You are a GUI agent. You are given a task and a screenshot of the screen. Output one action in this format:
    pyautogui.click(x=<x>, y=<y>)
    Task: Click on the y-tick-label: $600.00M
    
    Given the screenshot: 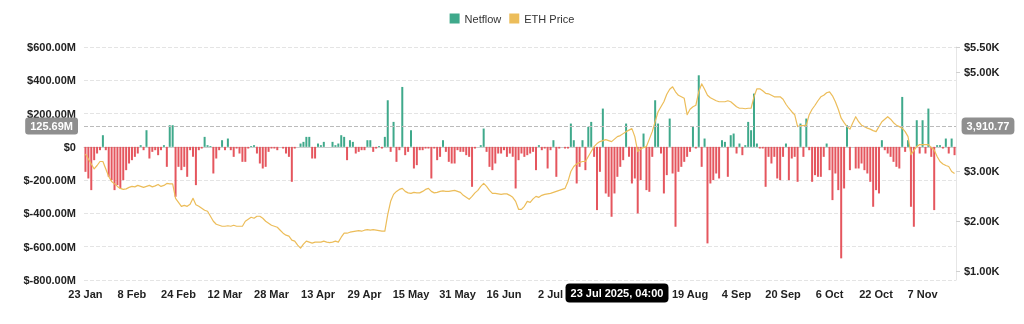 What is the action you would take?
    pyautogui.click(x=51, y=47)
    